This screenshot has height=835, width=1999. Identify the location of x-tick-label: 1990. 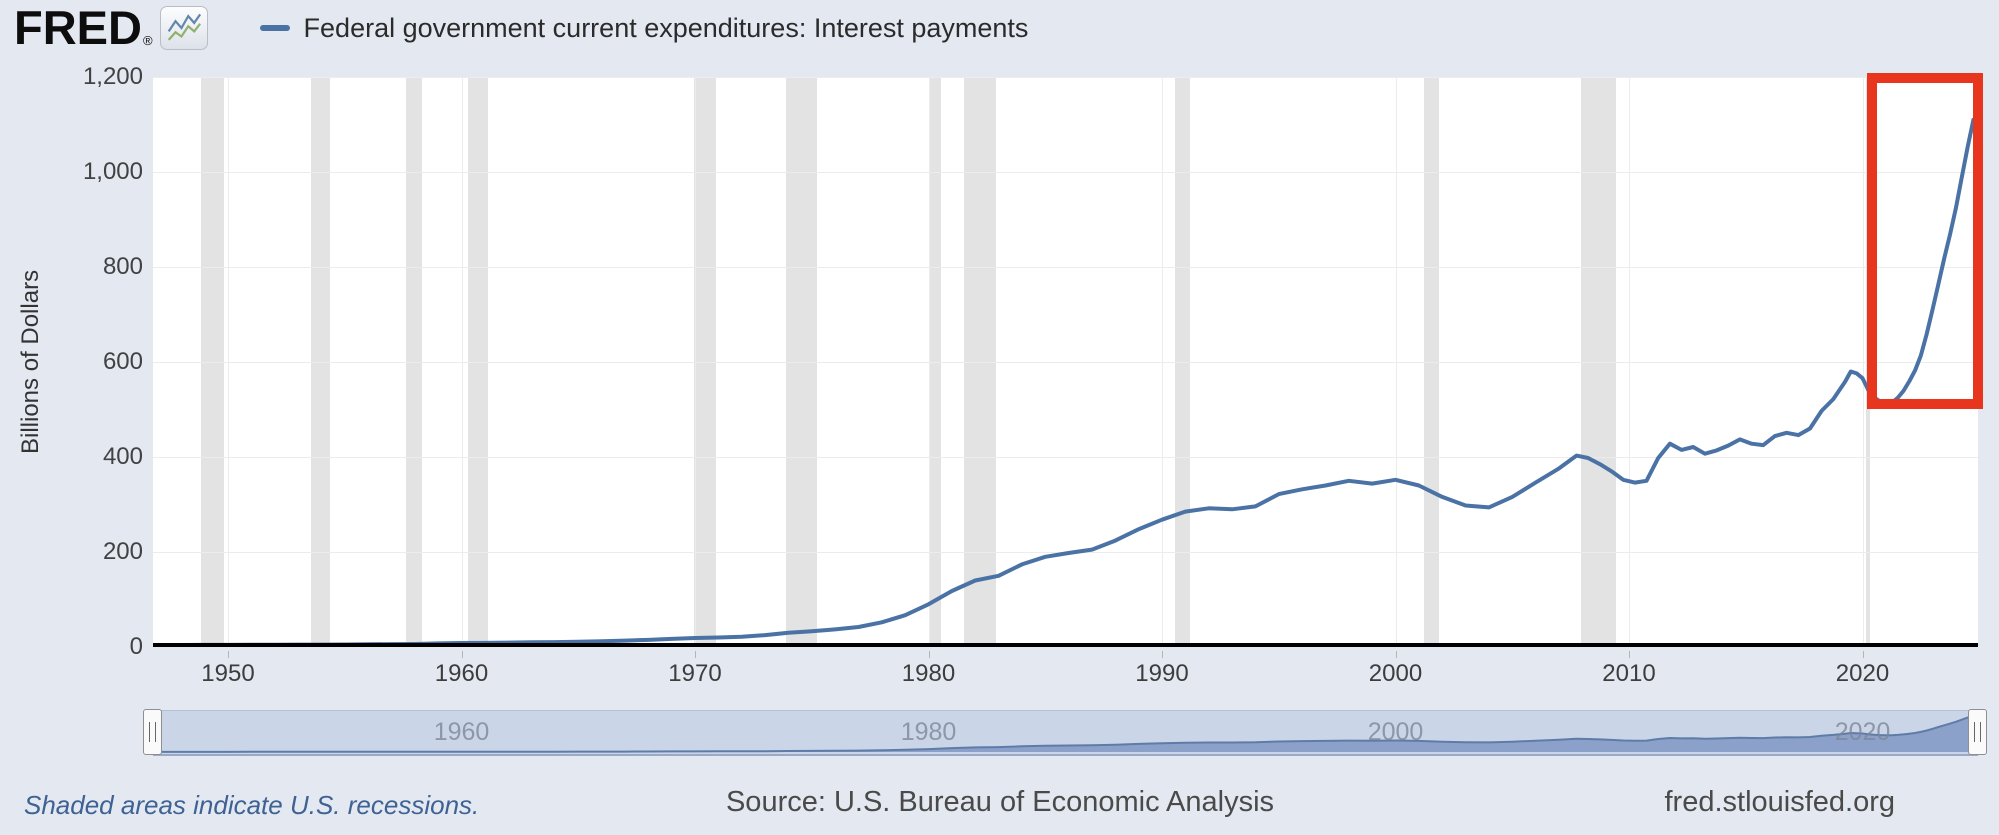
(1162, 673).